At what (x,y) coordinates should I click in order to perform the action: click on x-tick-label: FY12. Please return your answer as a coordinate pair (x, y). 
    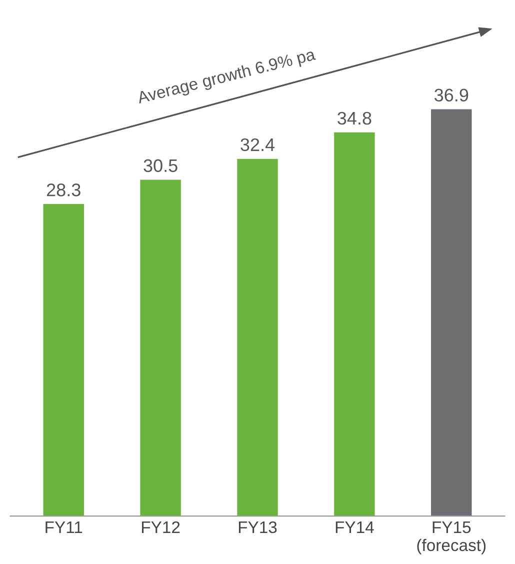
    Looking at the image, I should click on (161, 527).